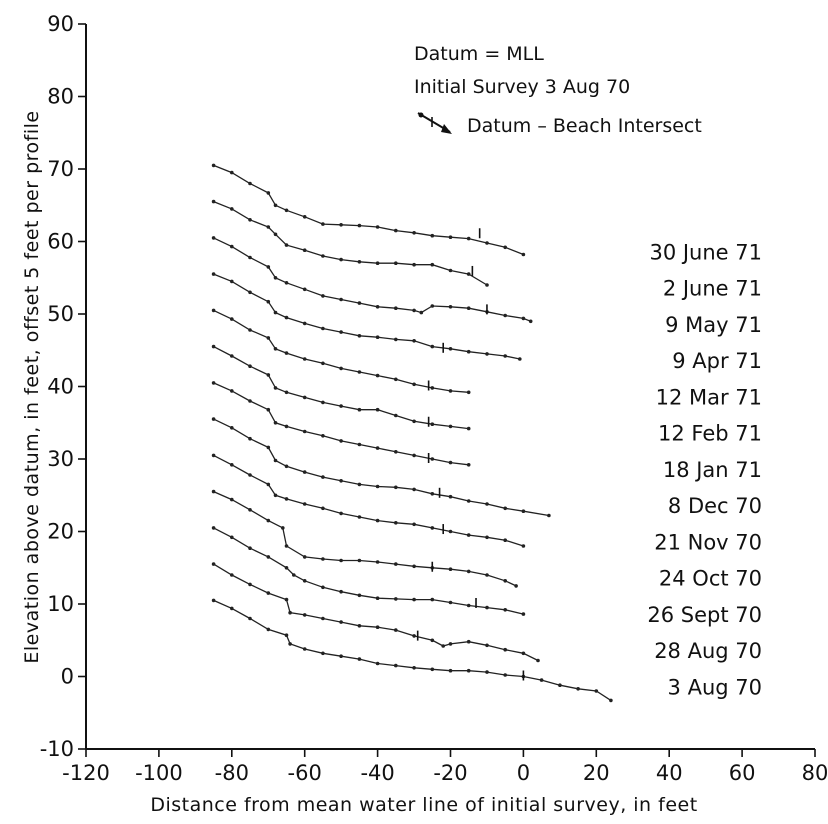 Image resolution: width=828 pixels, height=824 pixels. I want to click on y-tick-label: 30, so click(60, 459).